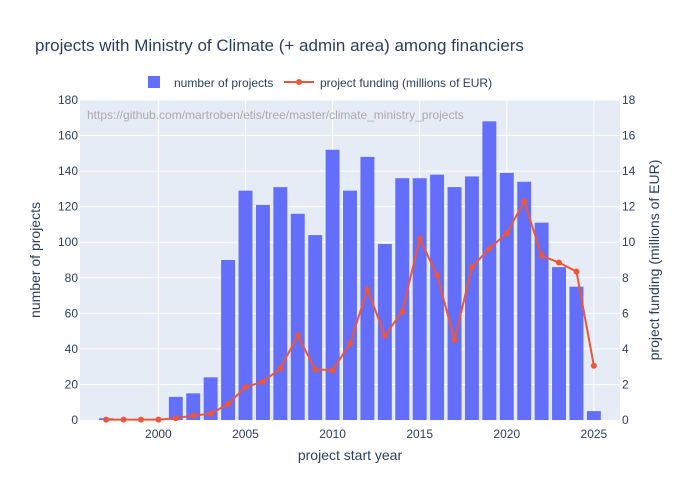 This screenshot has width=700, height=500. I want to click on funding-point-2021, so click(524, 201).